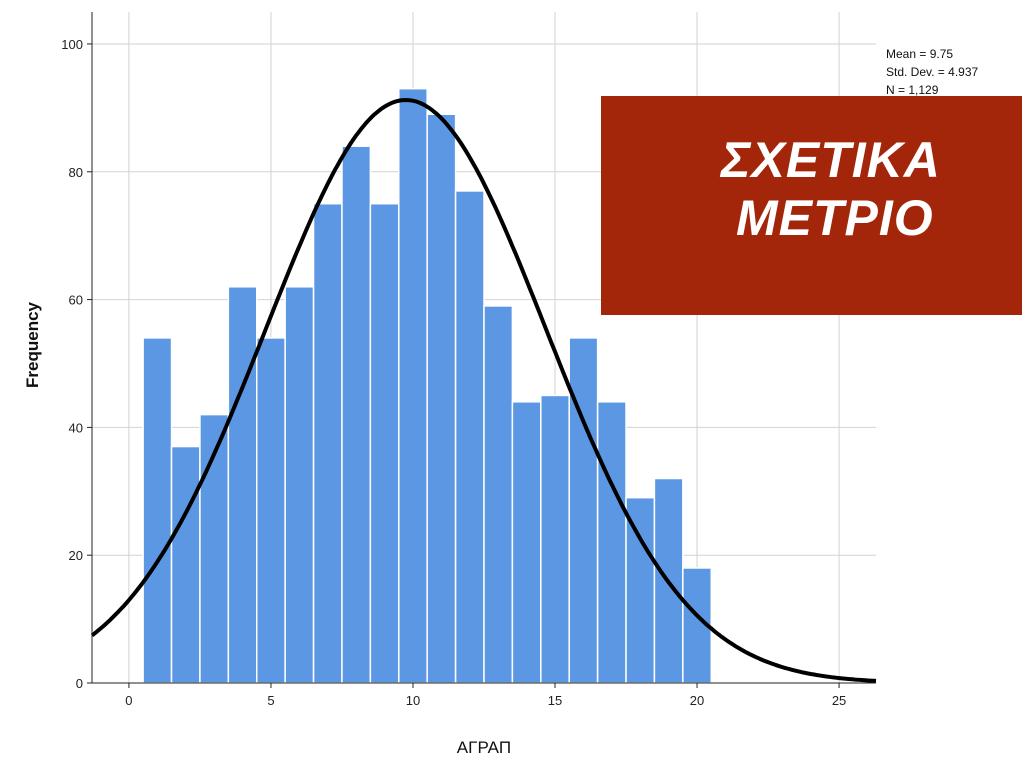 The width and height of the screenshot is (1022, 764). Describe the element at coordinates (76, 300) in the screenshot. I see `y-tick-label: 60` at that location.